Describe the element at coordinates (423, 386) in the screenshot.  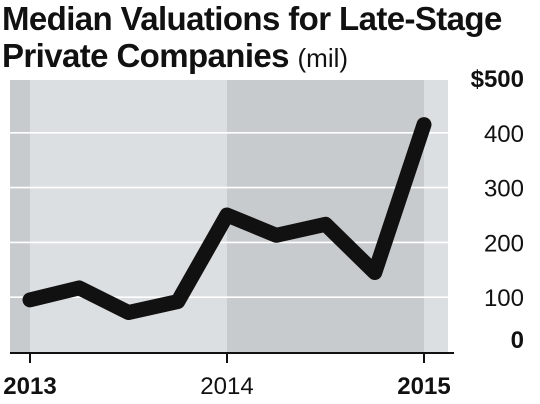
I see `x-tick-label: 2015` at that location.